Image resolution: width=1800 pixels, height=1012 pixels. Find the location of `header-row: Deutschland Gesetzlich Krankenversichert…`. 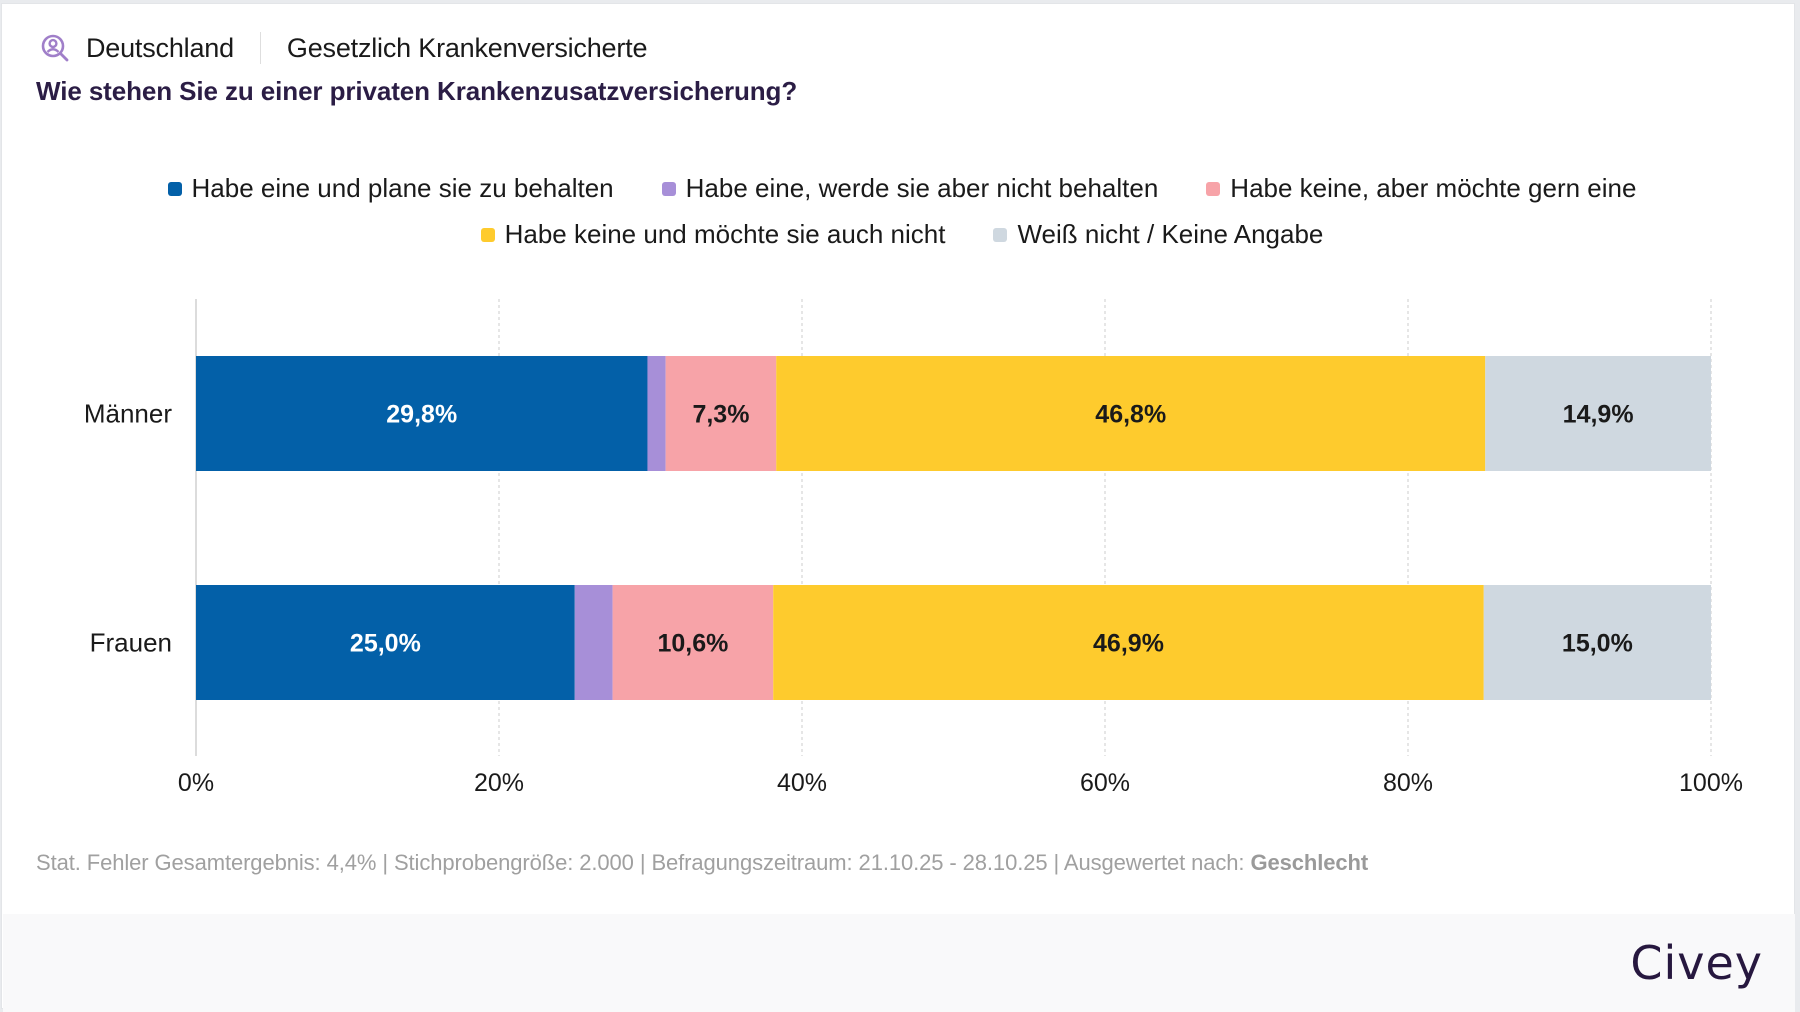

header-row: Deutschland Gesetzlich Krankenversichert… is located at coordinates (343, 48).